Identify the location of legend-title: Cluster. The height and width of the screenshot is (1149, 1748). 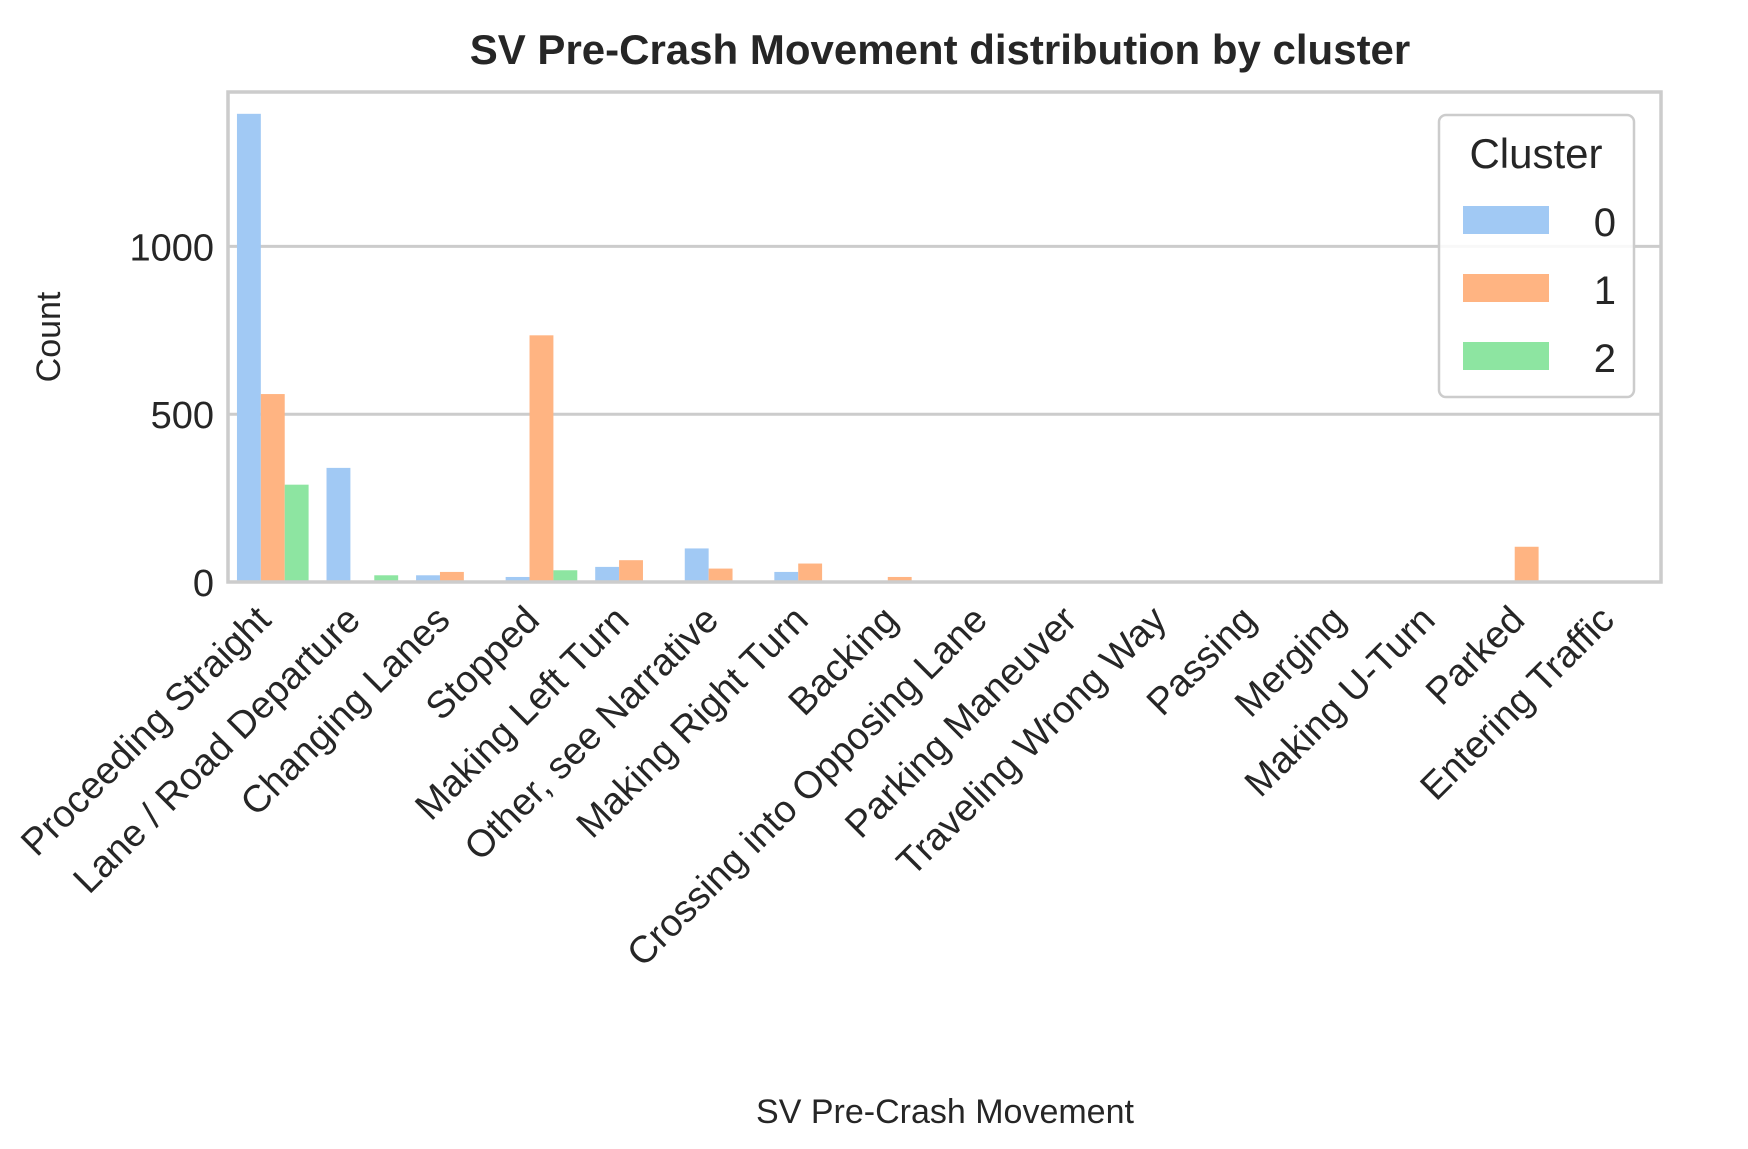
(1535, 153).